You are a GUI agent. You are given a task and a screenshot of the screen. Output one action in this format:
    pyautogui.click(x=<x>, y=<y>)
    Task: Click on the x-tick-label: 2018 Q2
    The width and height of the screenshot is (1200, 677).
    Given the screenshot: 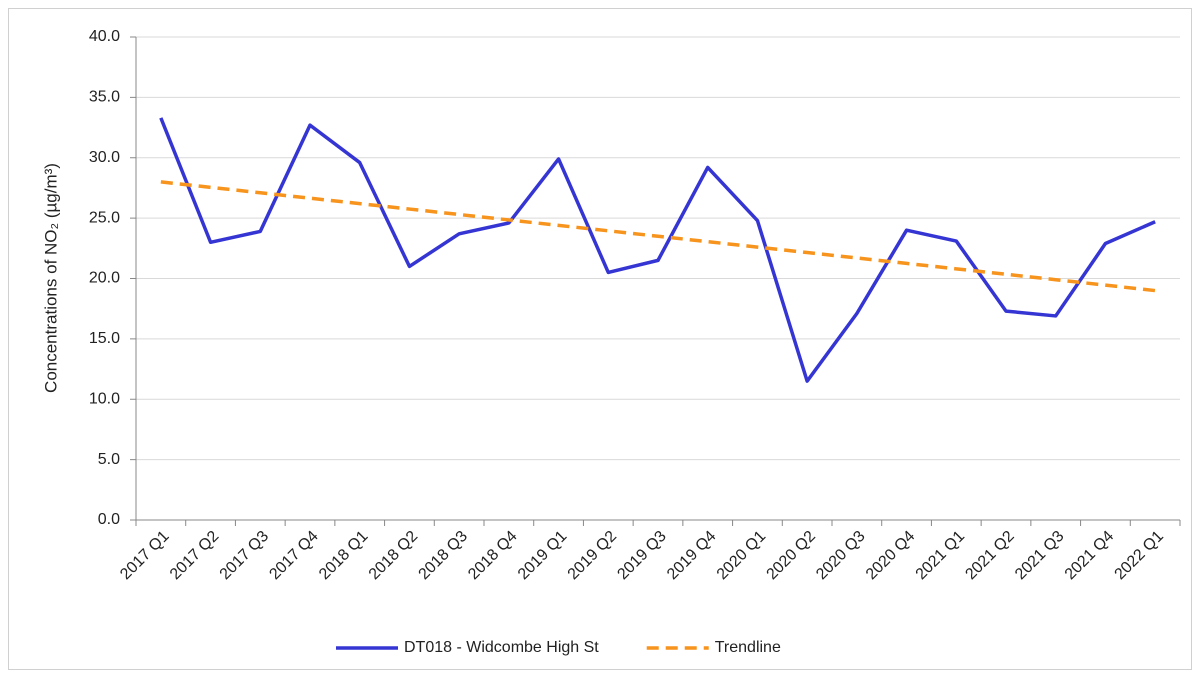 What is the action you would take?
    pyautogui.click(x=394, y=556)
    